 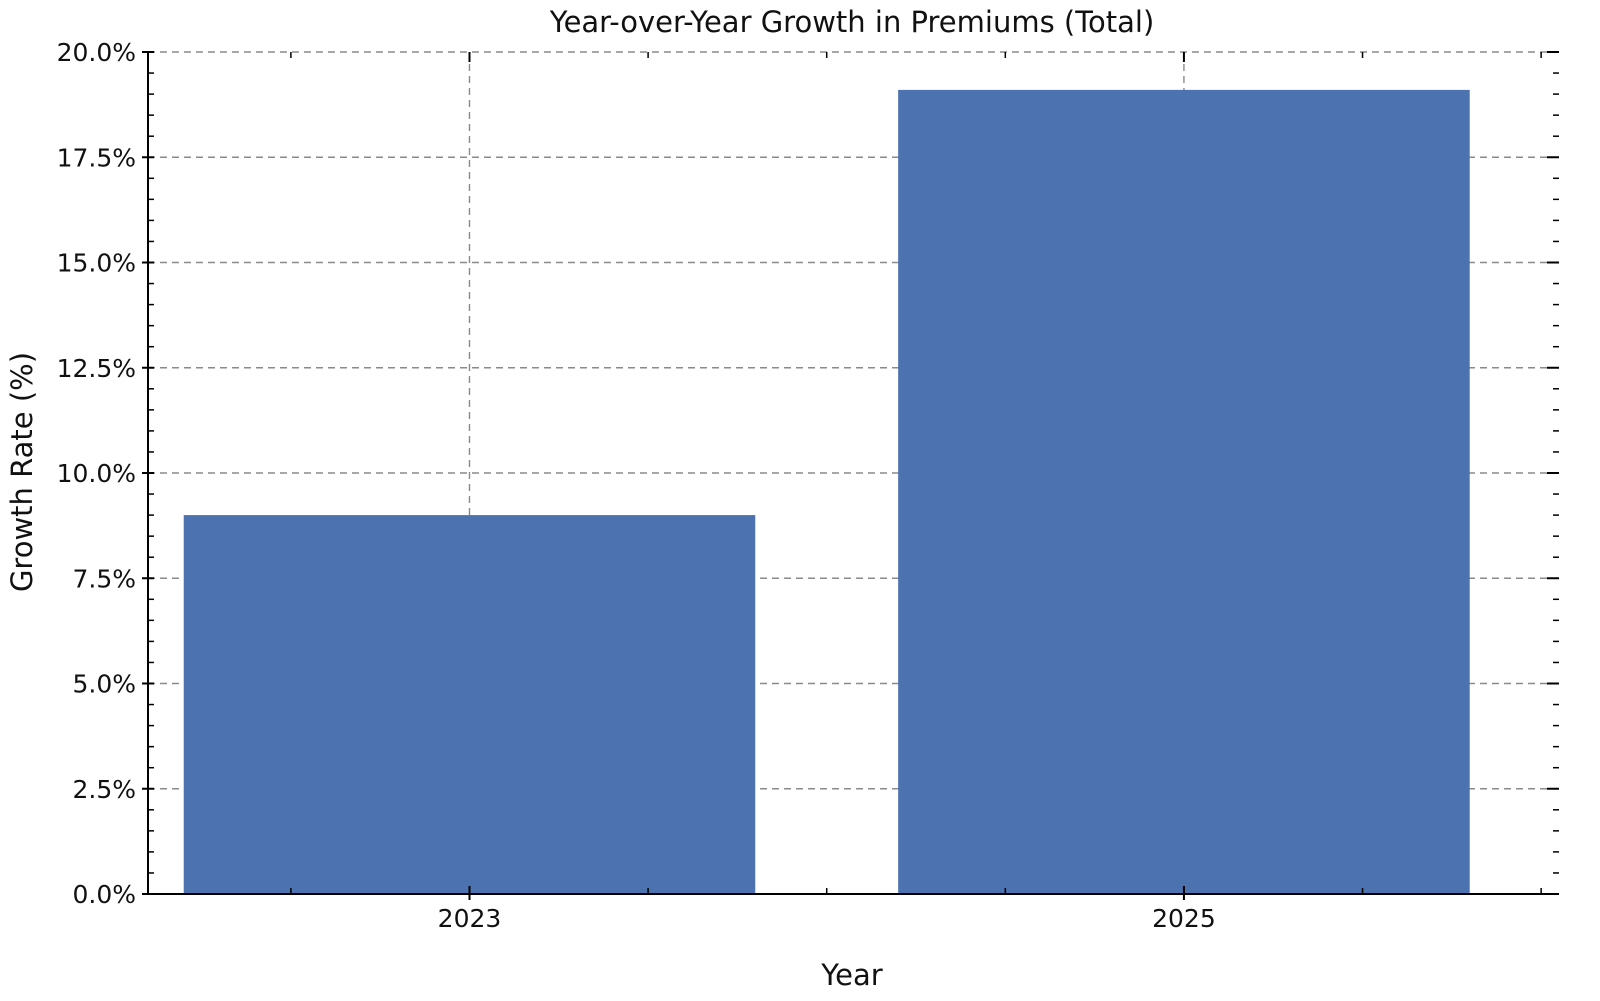 I want to click on x-tick-label: 2023, so click(x=470, y=918).